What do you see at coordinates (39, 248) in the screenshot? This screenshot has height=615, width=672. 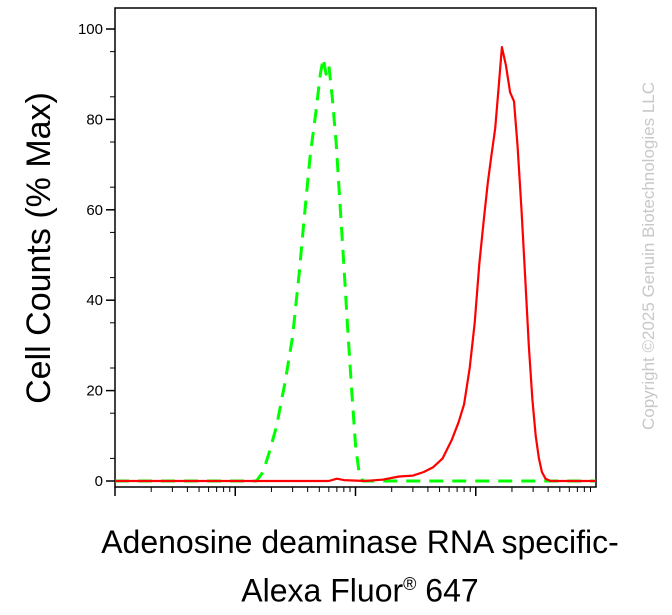 I see `y-axis-label: Cell Counts (% Max)` at bounding box center [39, 248].